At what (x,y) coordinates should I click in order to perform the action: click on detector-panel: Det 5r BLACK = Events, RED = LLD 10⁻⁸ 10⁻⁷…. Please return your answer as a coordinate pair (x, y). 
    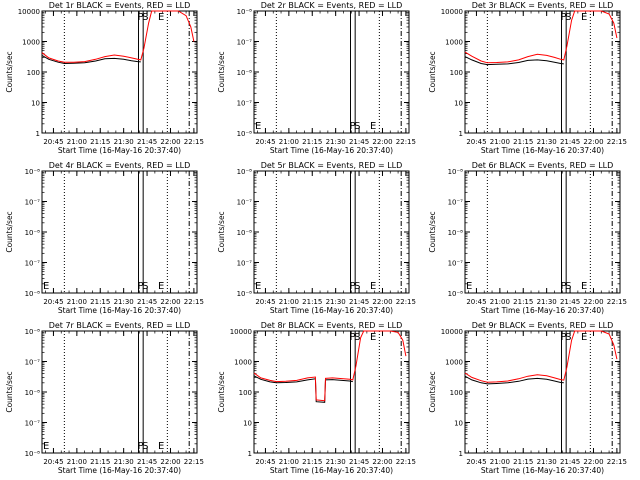
    Looking at the image, I should click on (316, 238).